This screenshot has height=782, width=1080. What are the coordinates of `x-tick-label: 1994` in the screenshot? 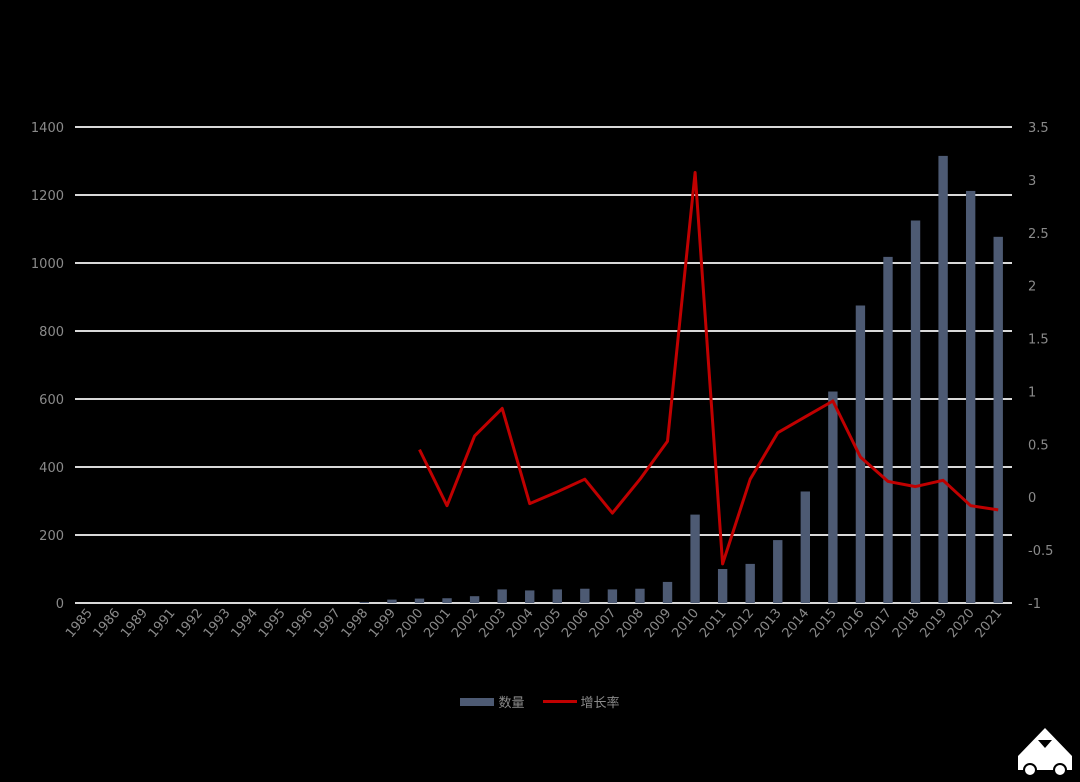 It's located at (244, 623).